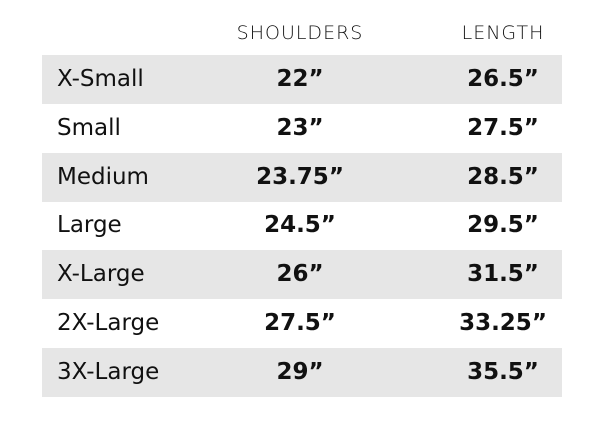  I want to click on measurement: 23”, so click(300, 127).